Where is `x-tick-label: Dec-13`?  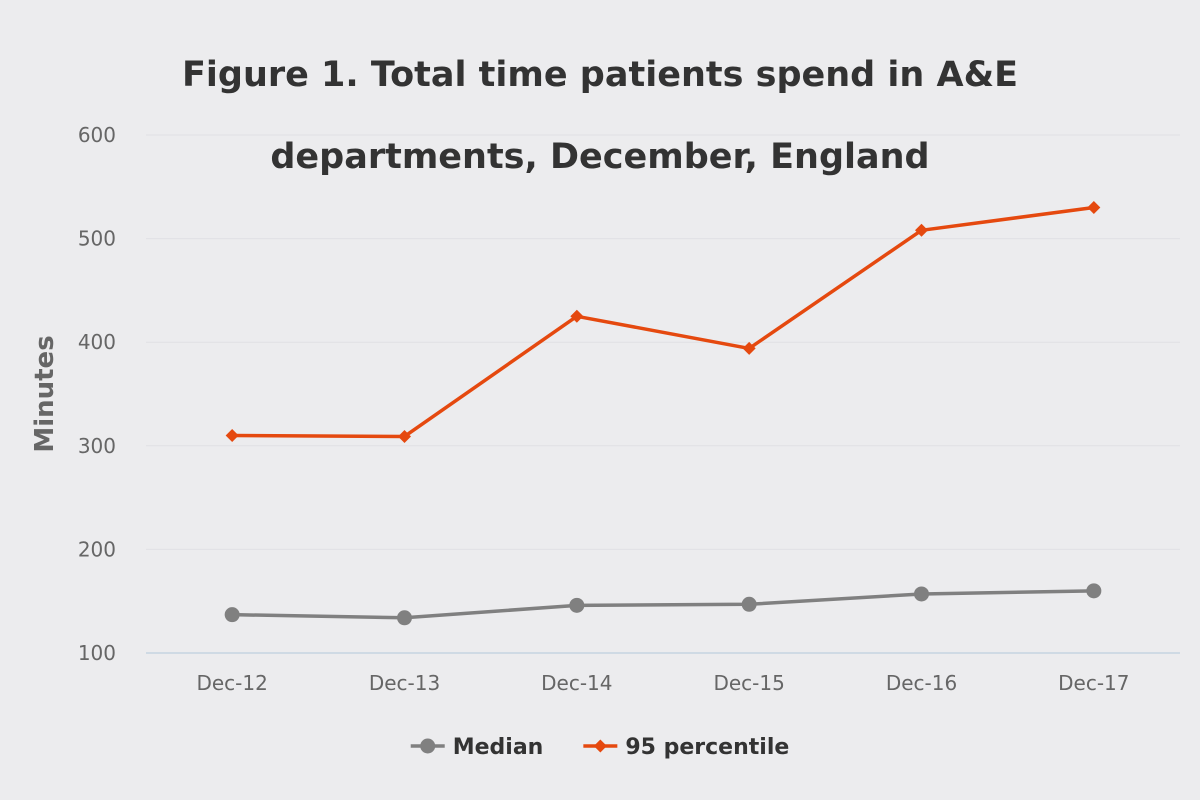
x-tick-label: Dec-13 is located at coordinates (404, 683).